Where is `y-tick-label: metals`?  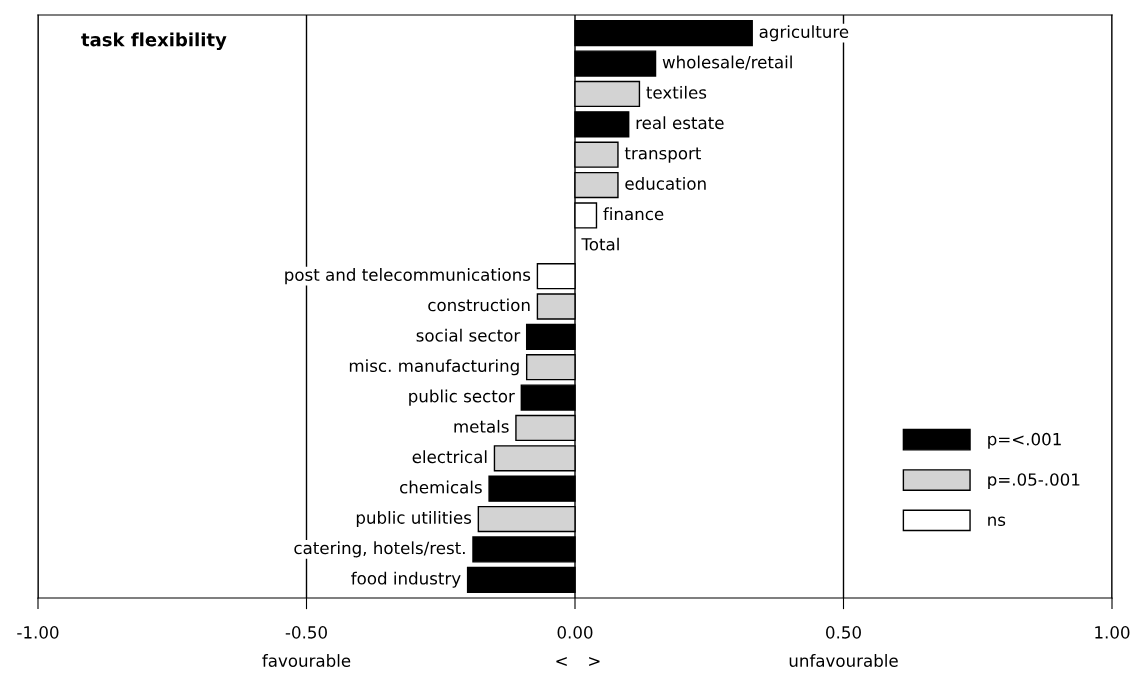 y-tick-label: metals is located at coordinates (481, 426).